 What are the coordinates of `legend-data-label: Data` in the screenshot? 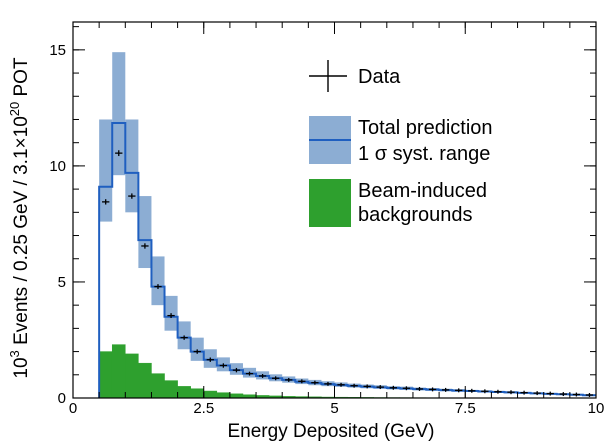 It's located at (379, 77).